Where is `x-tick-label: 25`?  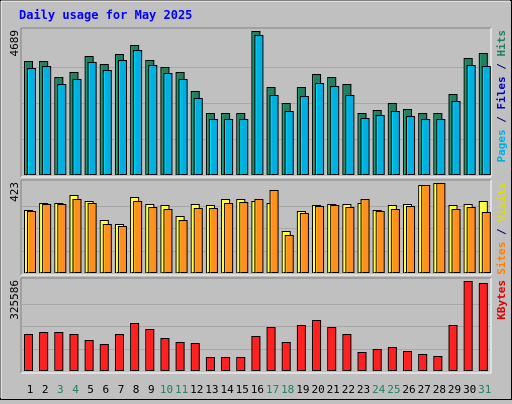
x-tick-label: 25 is located at coordinates (393, 389).